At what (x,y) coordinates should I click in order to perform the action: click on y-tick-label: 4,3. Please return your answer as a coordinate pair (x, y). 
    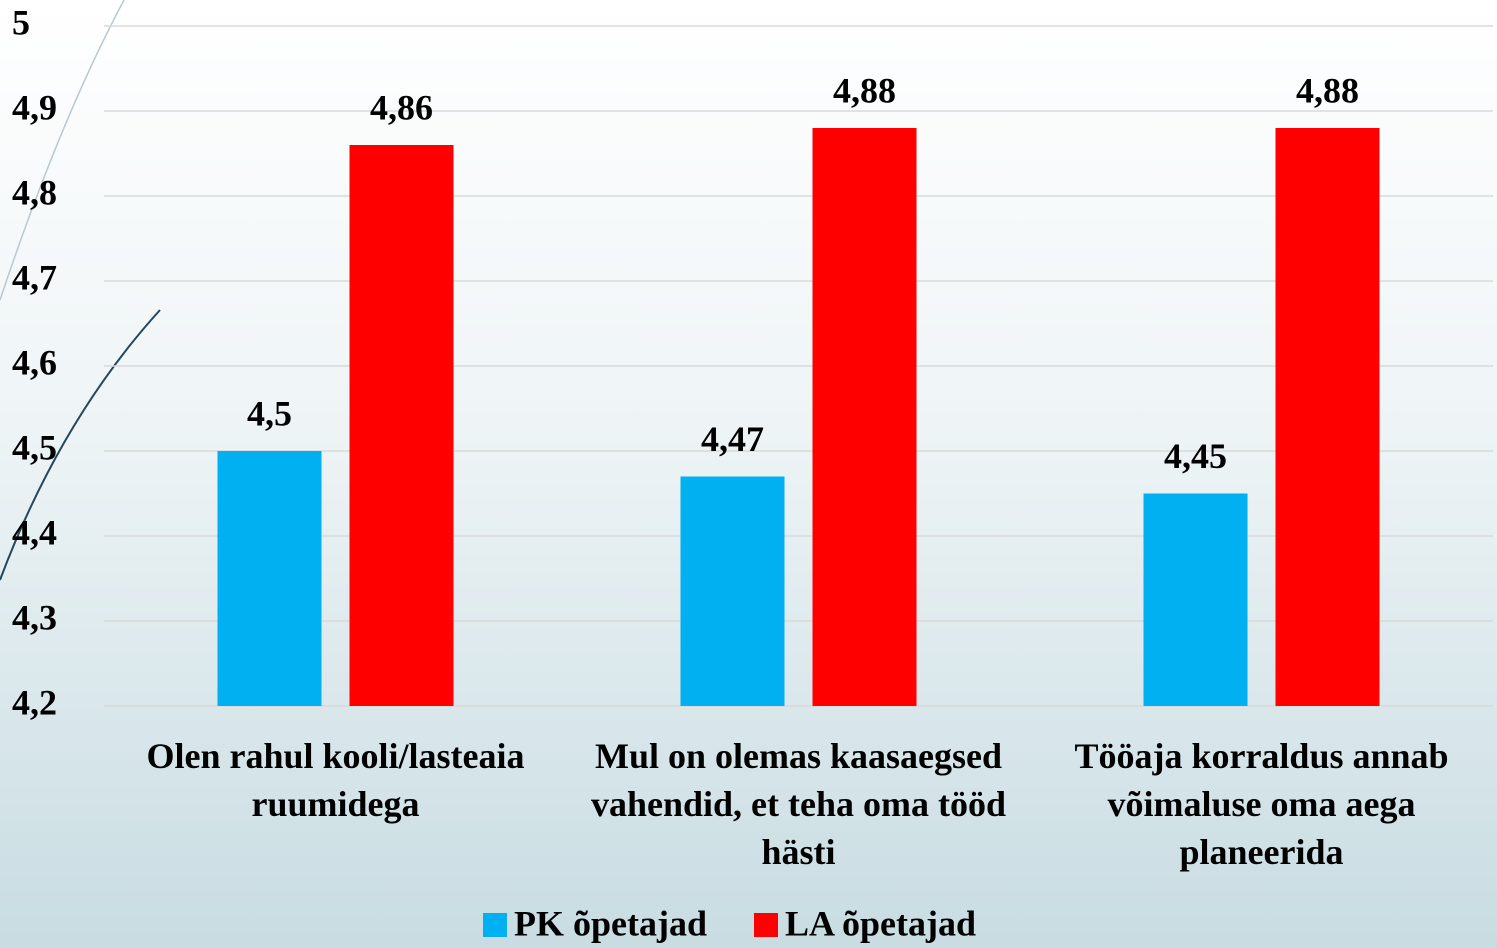
    Looking at the image, I should click on (34, 617).